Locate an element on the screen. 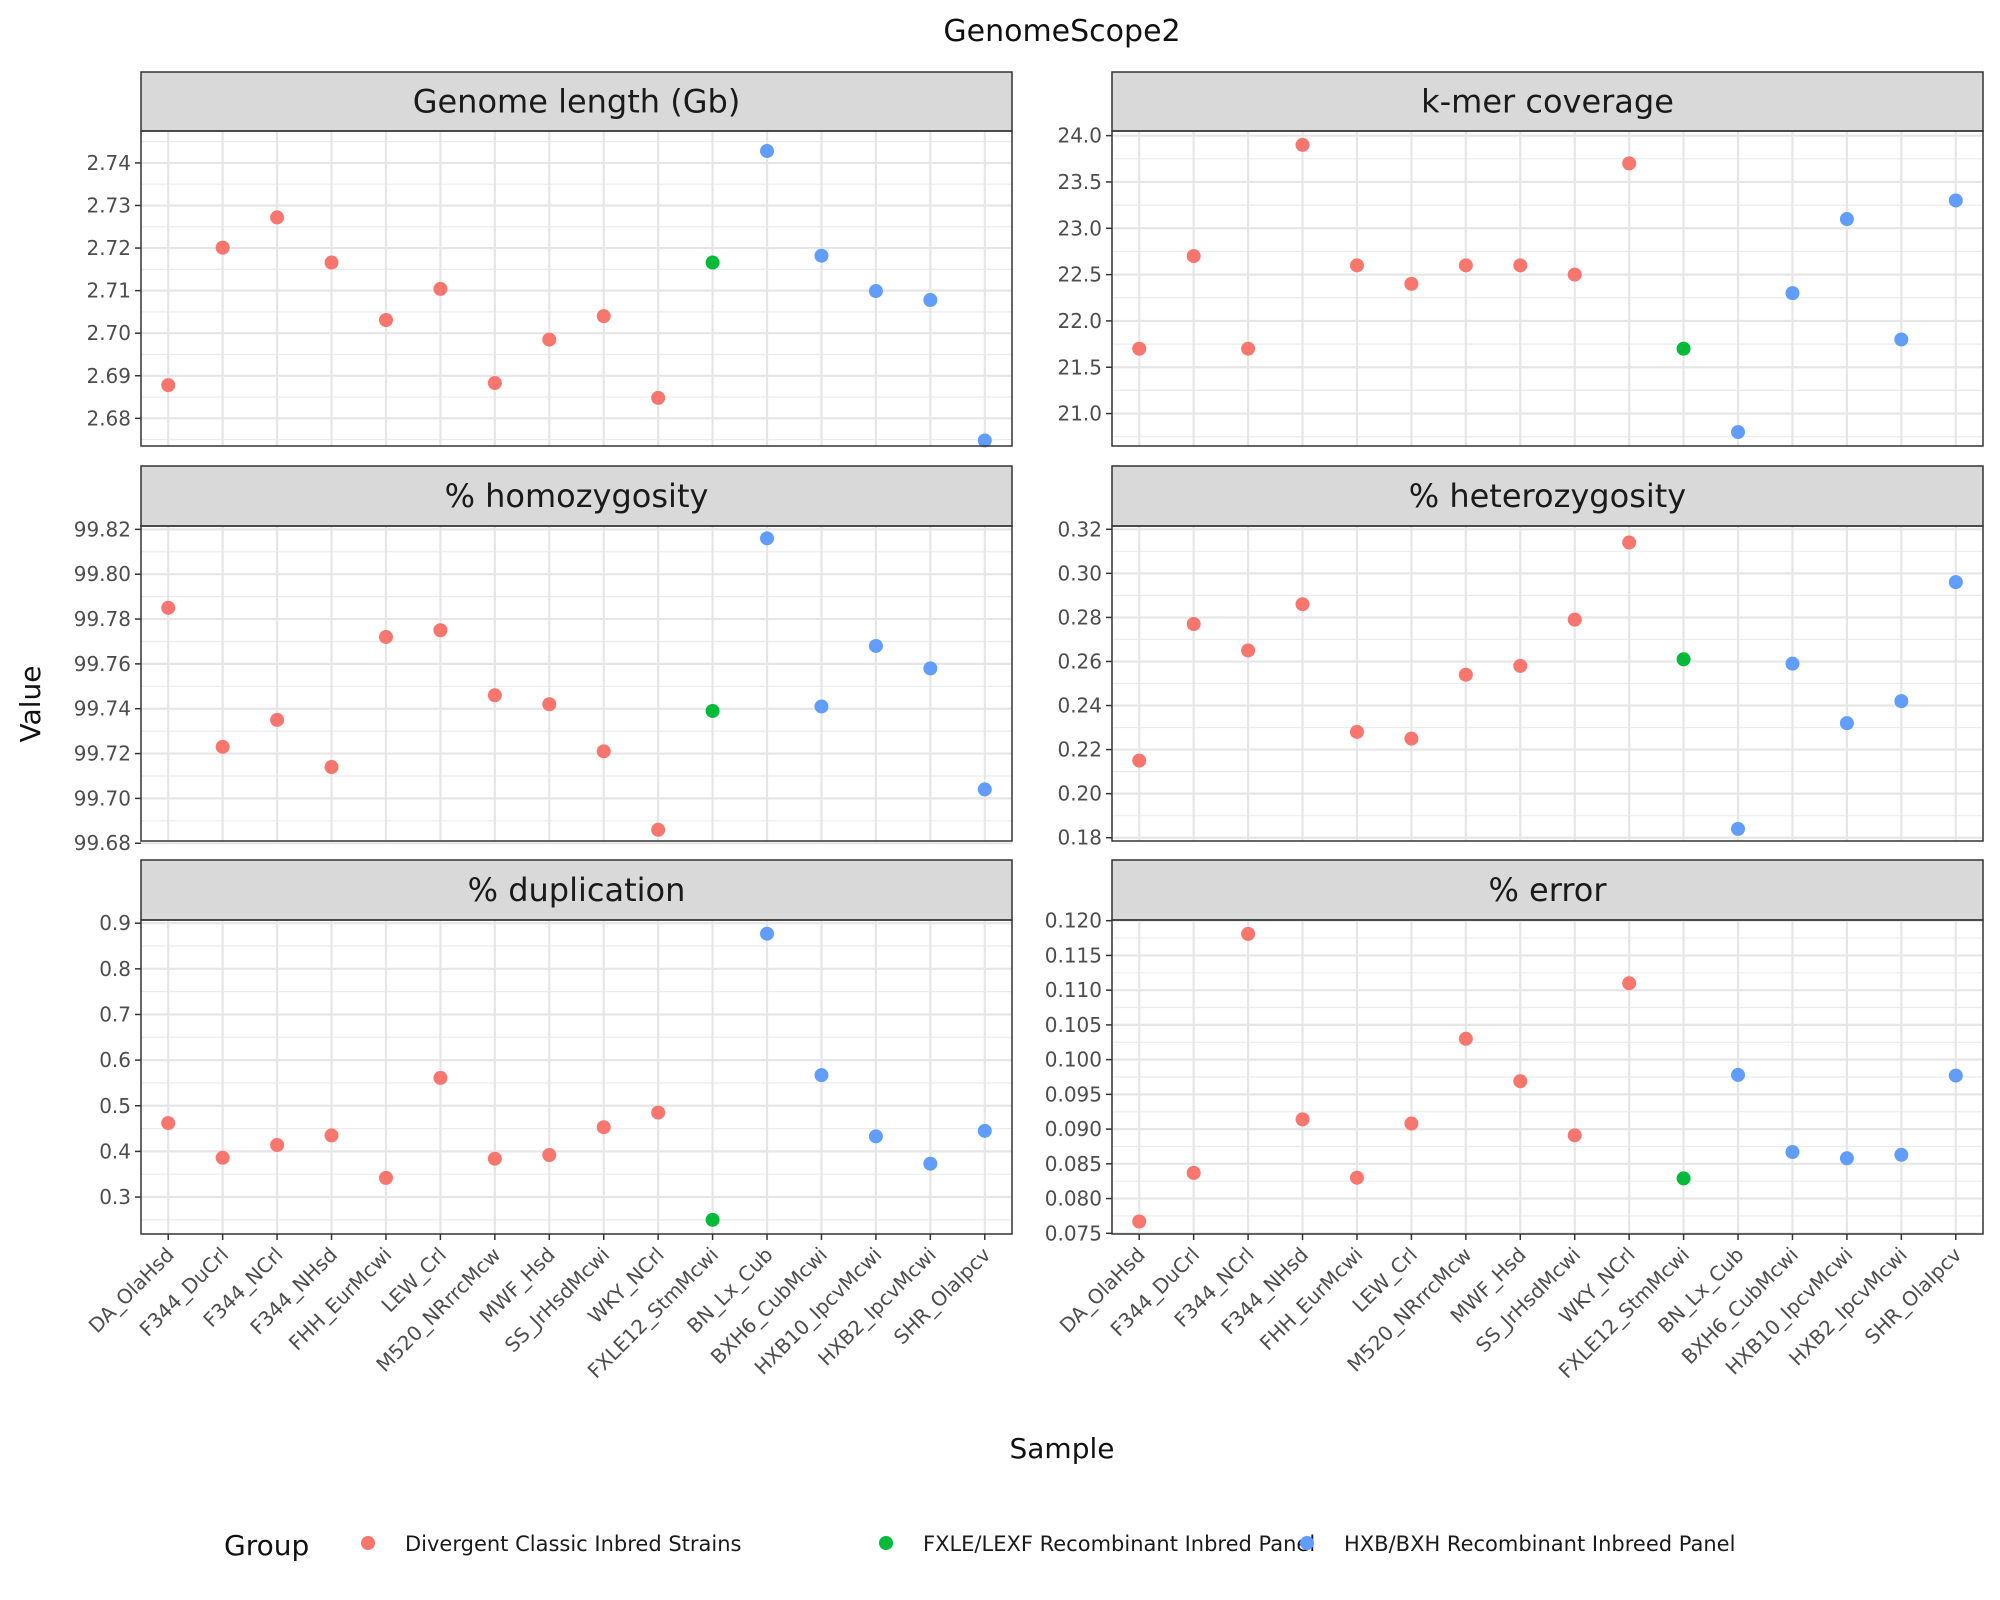 The image size is (2000, 1600). y-tick-label: 0.090 is located at coordinates (1073, 1129).